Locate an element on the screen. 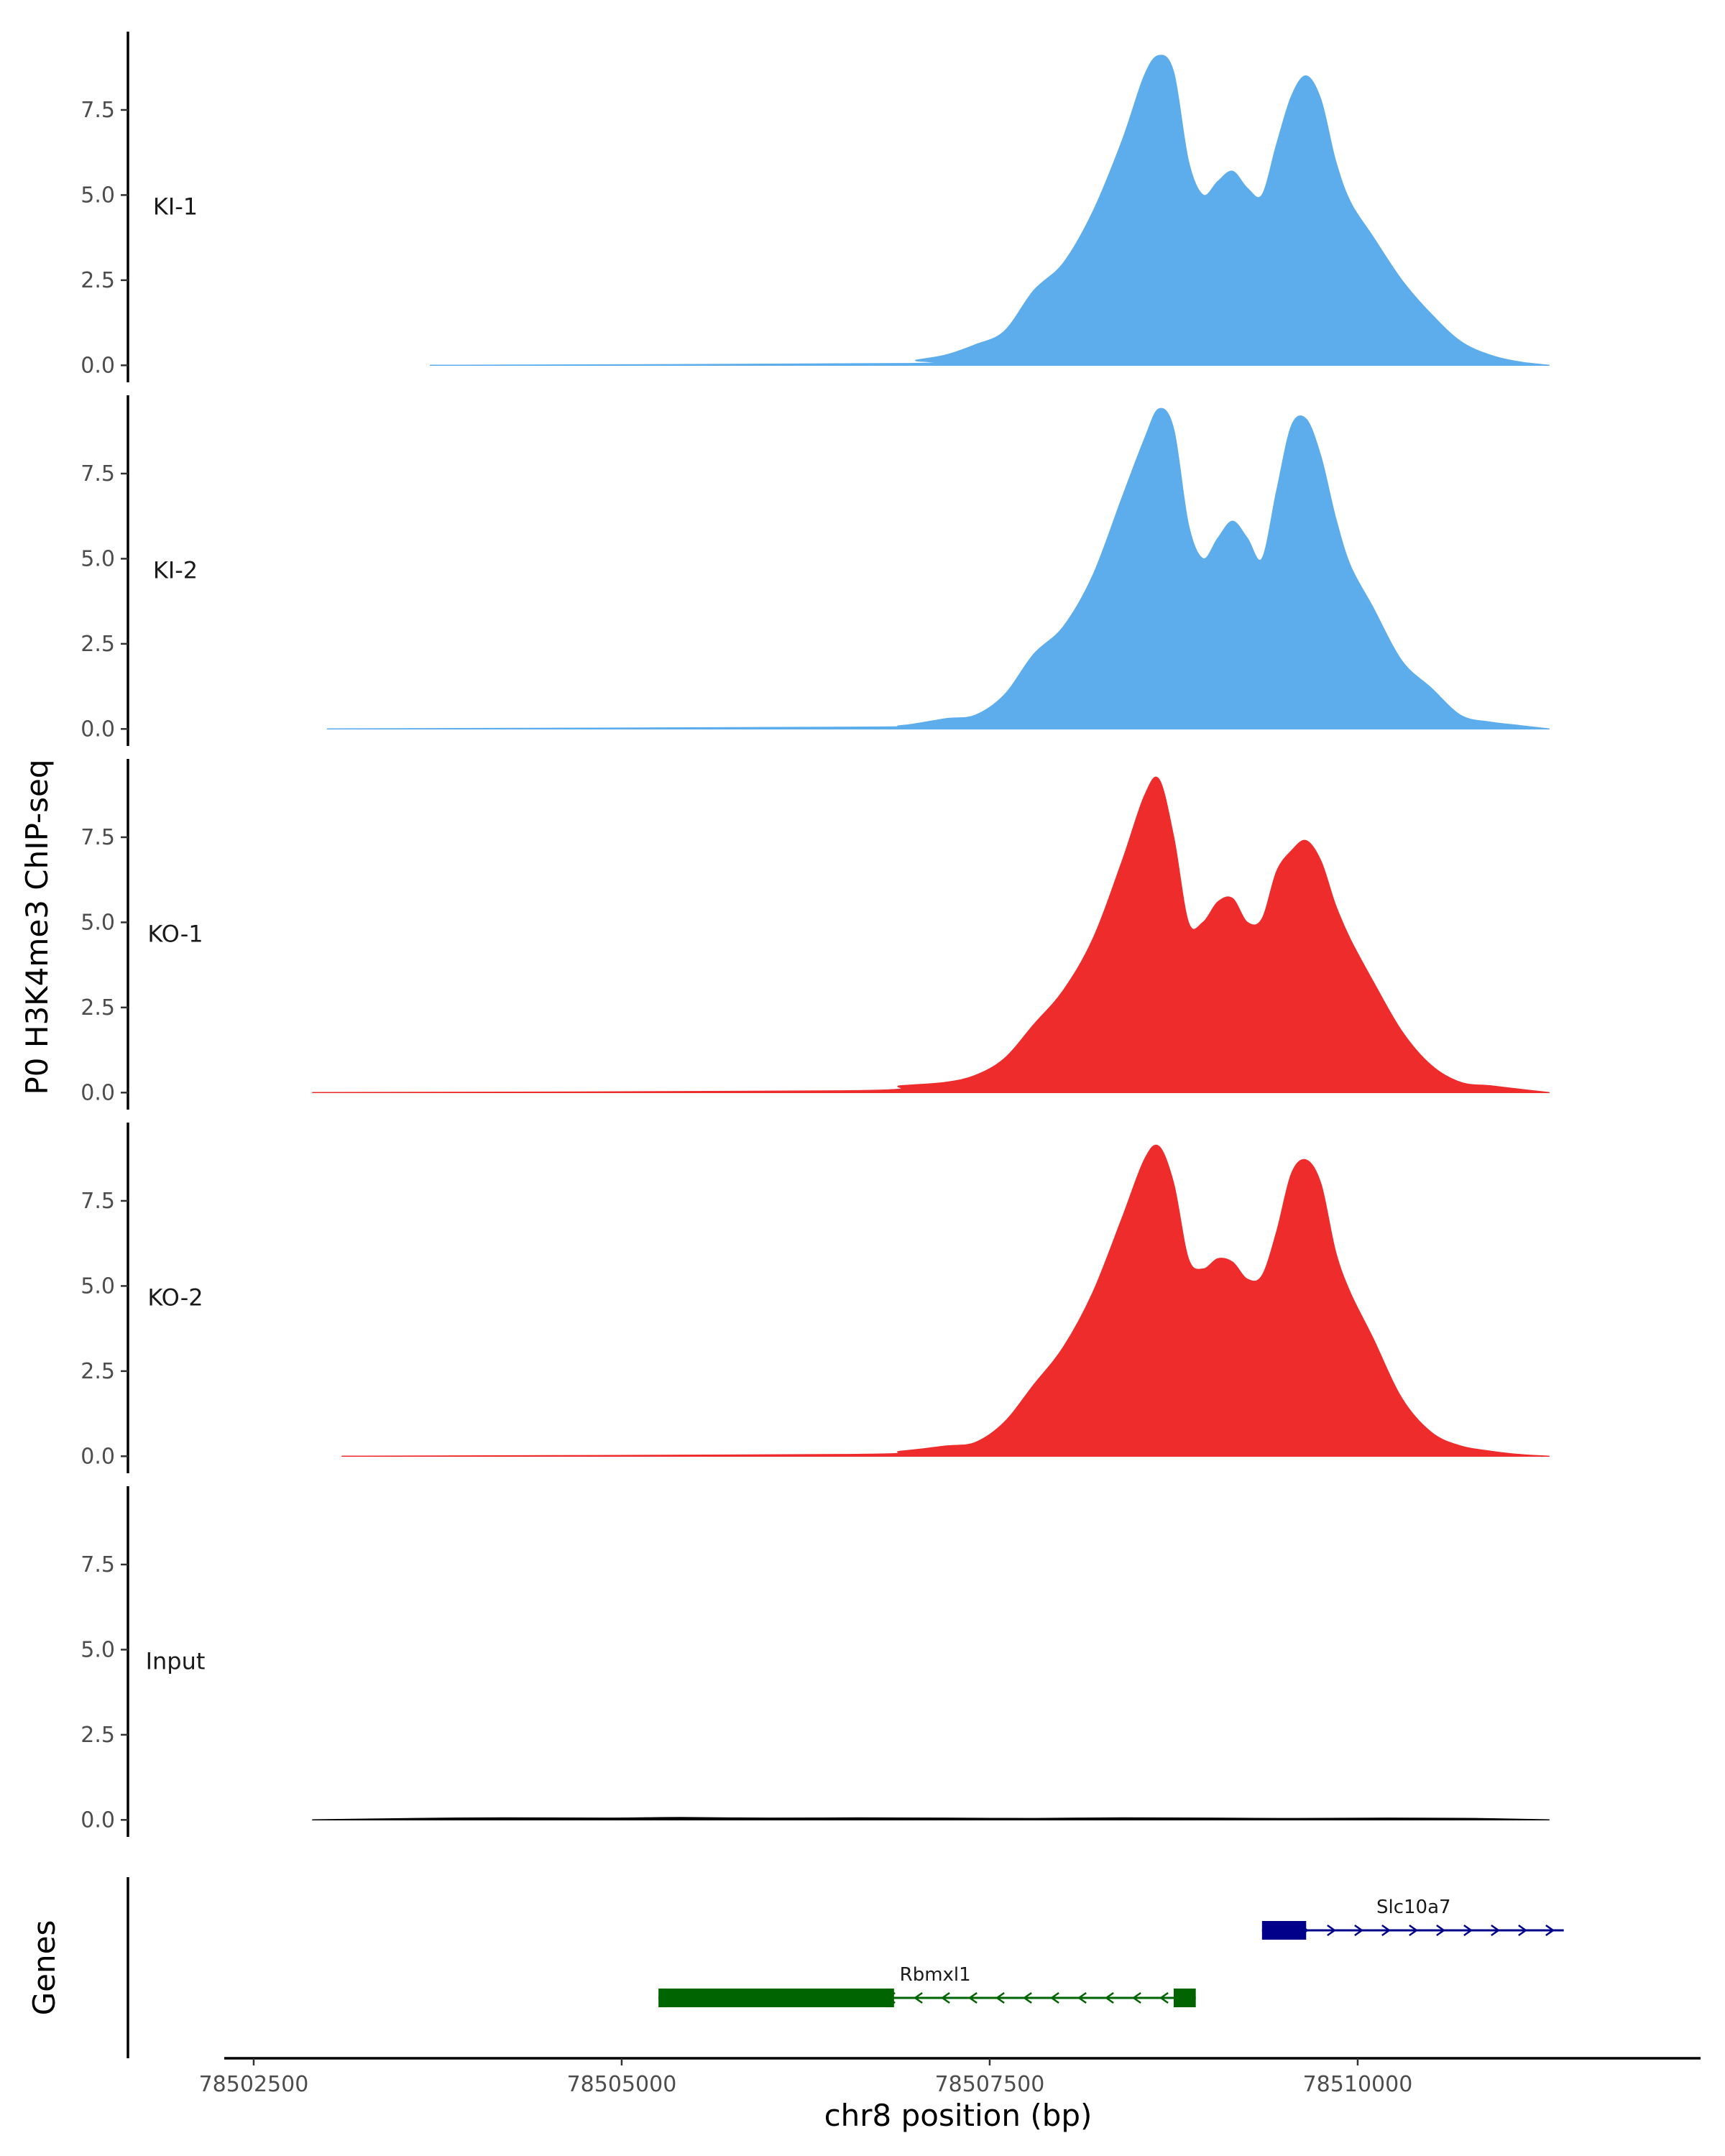  track-panel-ko-1: 0.0 2.5 5.0 7.5 KO-1 is located at coordinates (815, 934).